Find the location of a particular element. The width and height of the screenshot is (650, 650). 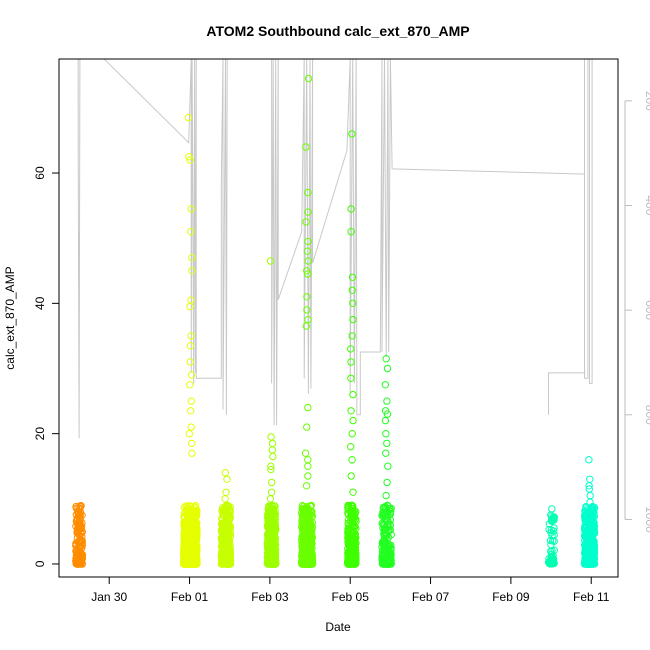

y-tick-label: 0 is located at coordinates (40, 563).